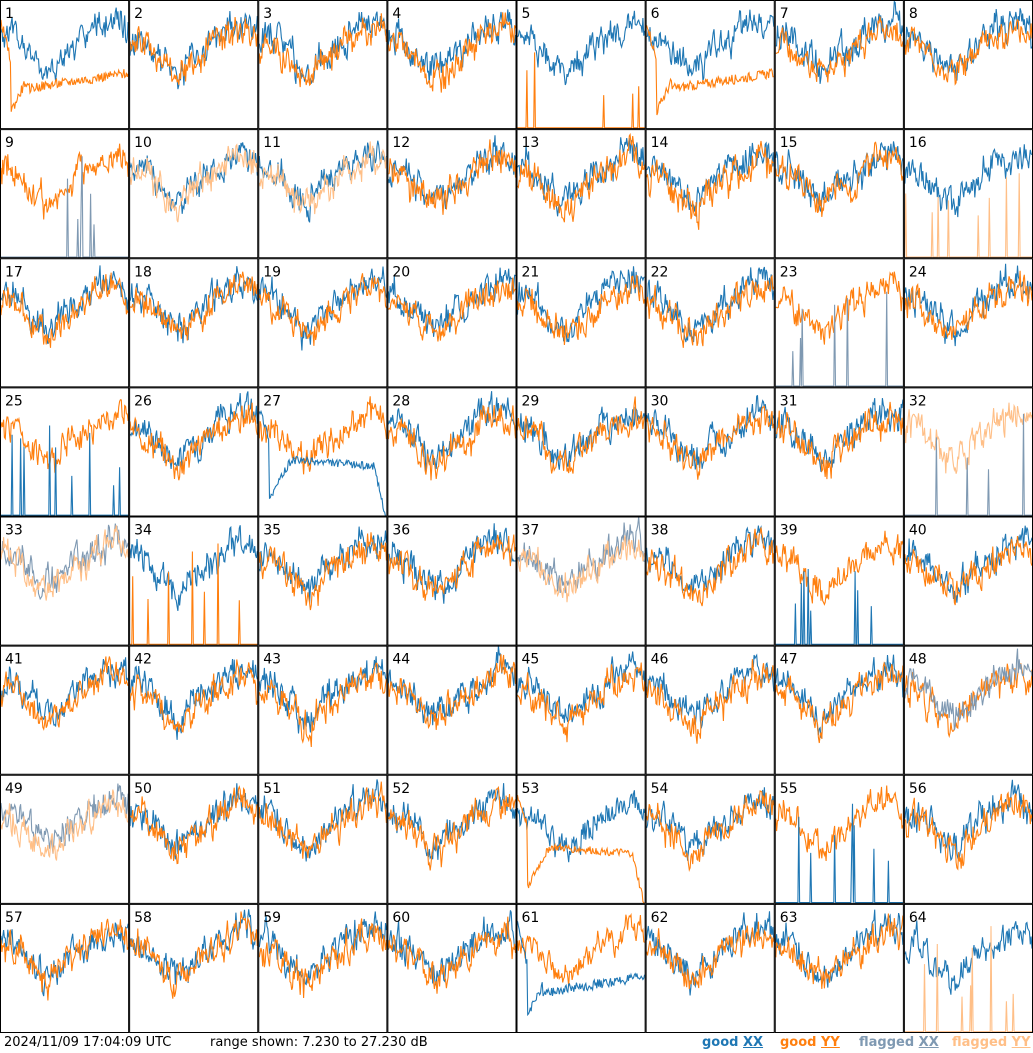  What do you see at coordinates (64, 693) in the screenshot?
I see `panel-41-series-good-yy` at bounding box center [64, 693].